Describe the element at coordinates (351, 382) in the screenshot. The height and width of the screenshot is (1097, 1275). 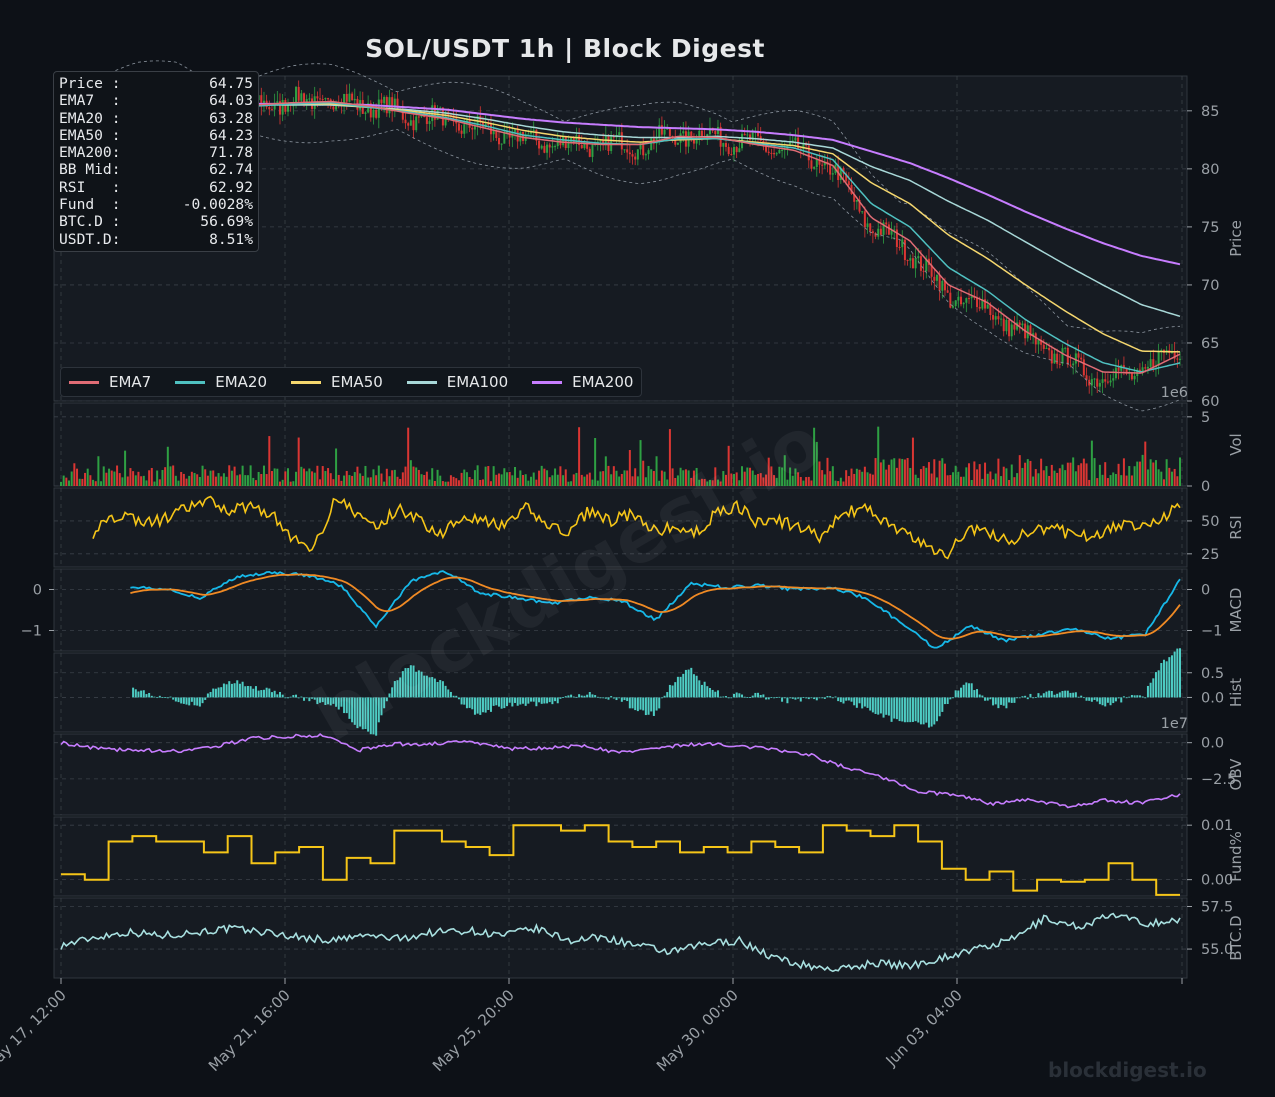
I see `chart-legend: EMA7 EMA20 EMA50 EMA100 EMA200` at that location.